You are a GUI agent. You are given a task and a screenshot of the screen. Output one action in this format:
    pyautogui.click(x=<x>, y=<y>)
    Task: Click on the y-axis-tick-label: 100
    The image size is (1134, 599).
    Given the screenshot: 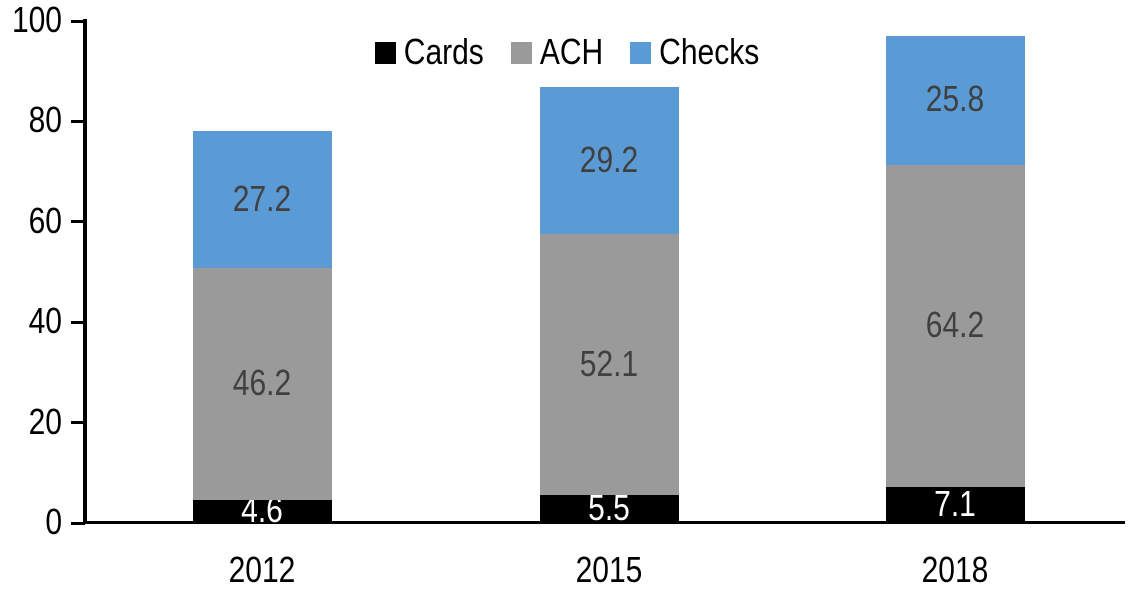 What is the action you would take?
    pyautogui.click(x=36, y=20)
    